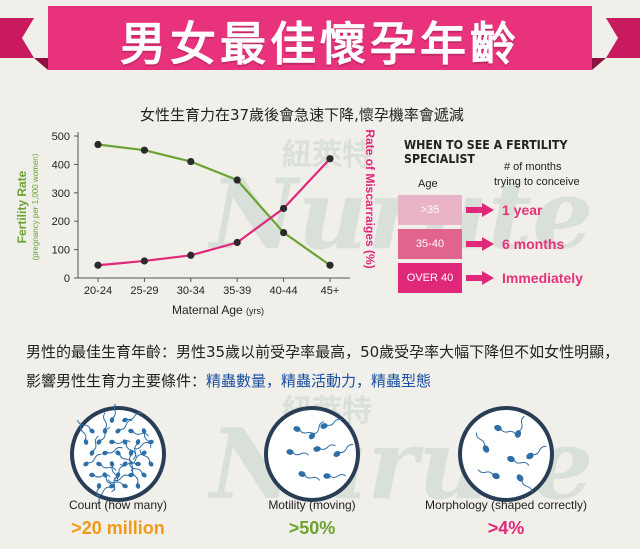 The image size is (640, 549). I want to click on count-label: Count (how many), so click(118, 505).